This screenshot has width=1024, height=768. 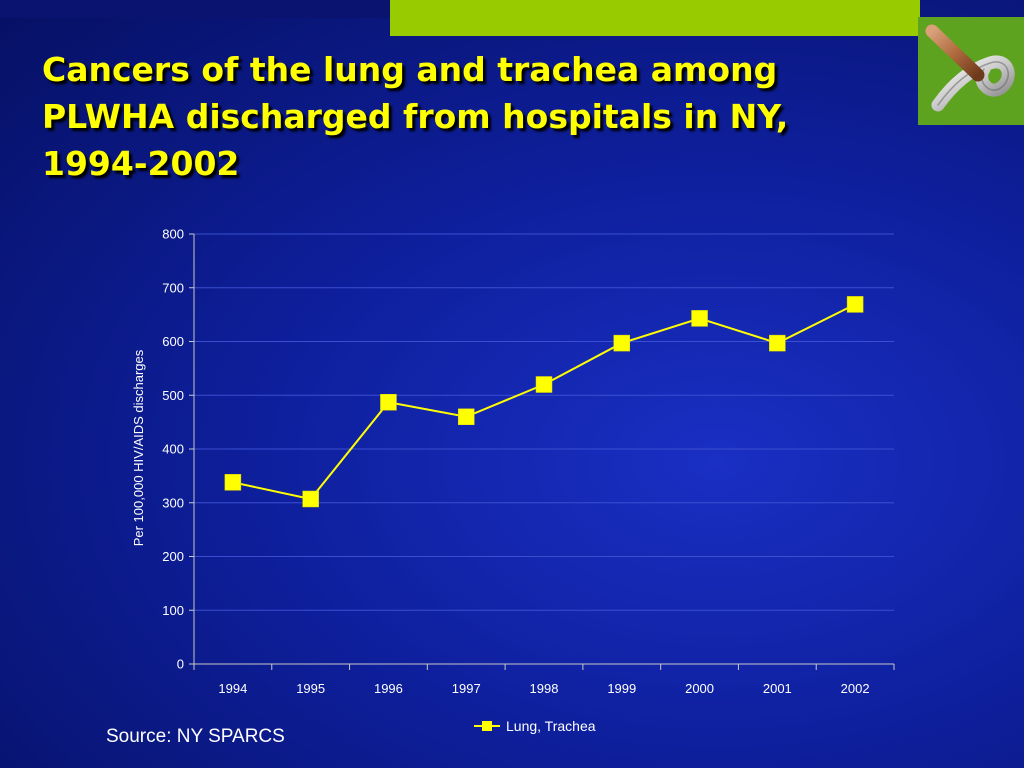 I want to click on data-point-2000, so click(x=699, y=318).